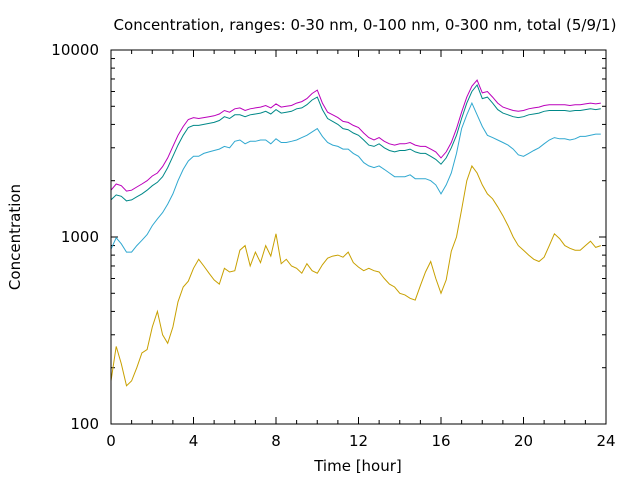 This screenshot has width=640, height=480. I want to click on x-tick-label: 4, so click(194, 441).